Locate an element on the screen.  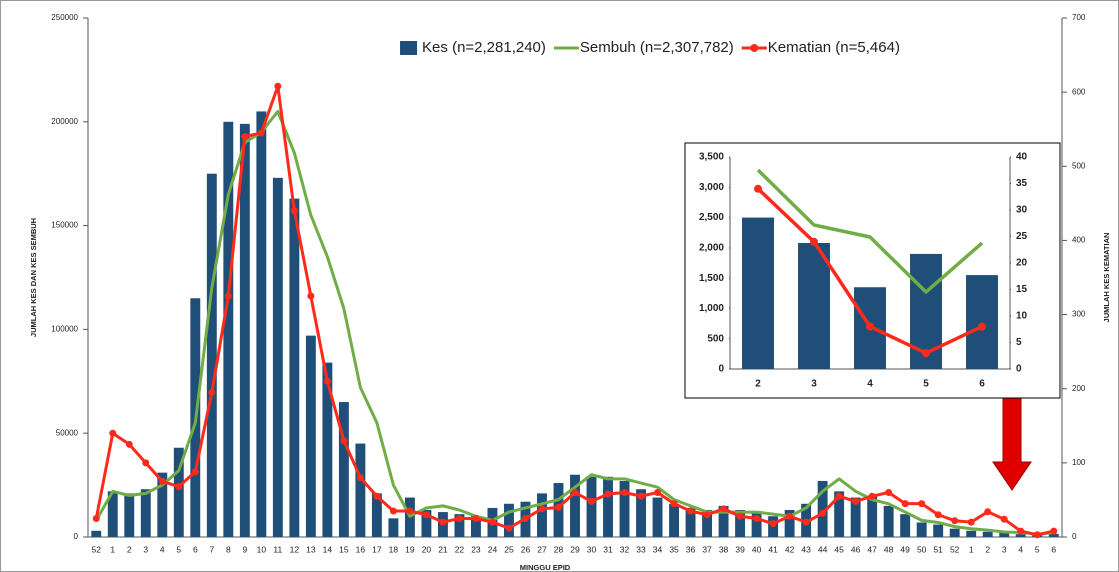
x-axis-title: MINGGU EPID is located at coordinates (545, 567).